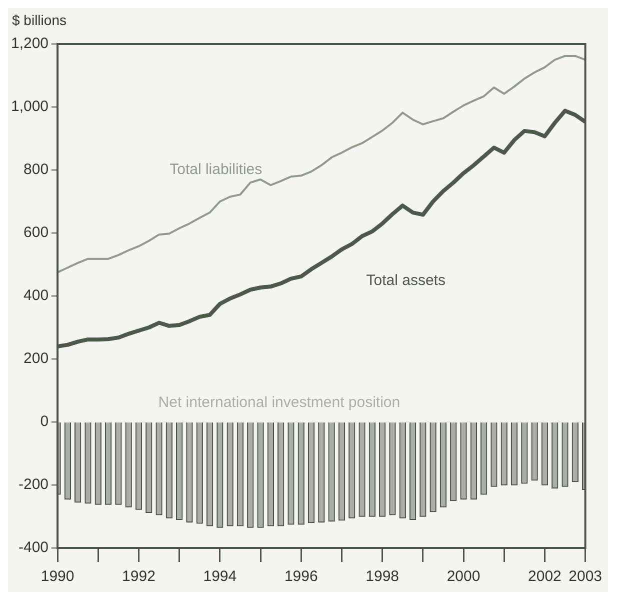 The image size is (617, 597). I want to click on y-tick-label: 0, so click(44, 421).